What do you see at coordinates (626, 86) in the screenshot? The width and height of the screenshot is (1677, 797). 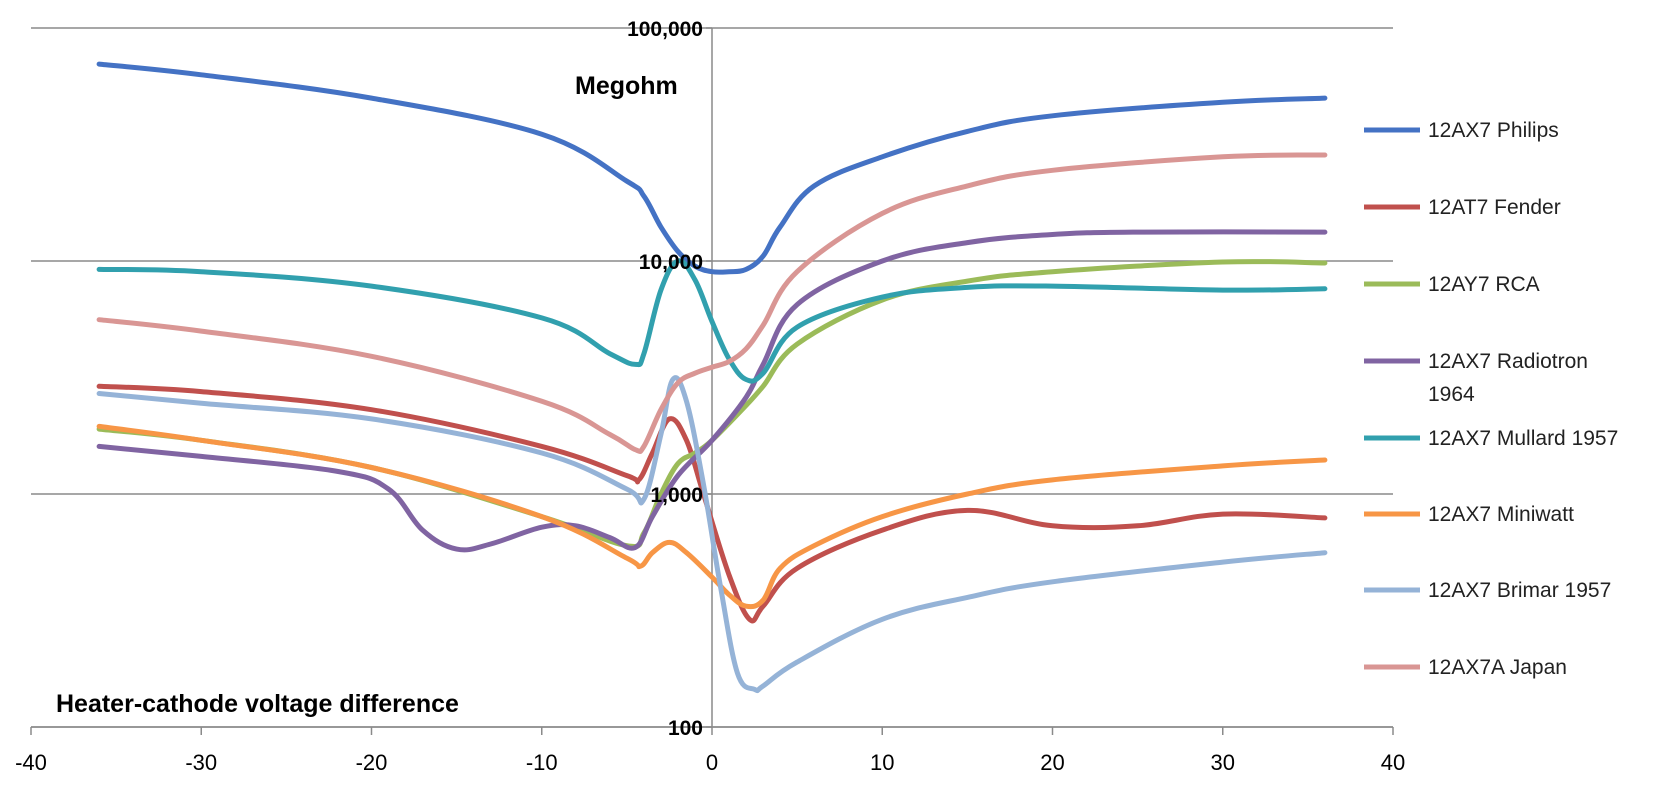 I see `y-axis-title: Megohm` at bounding box center [626, 86].